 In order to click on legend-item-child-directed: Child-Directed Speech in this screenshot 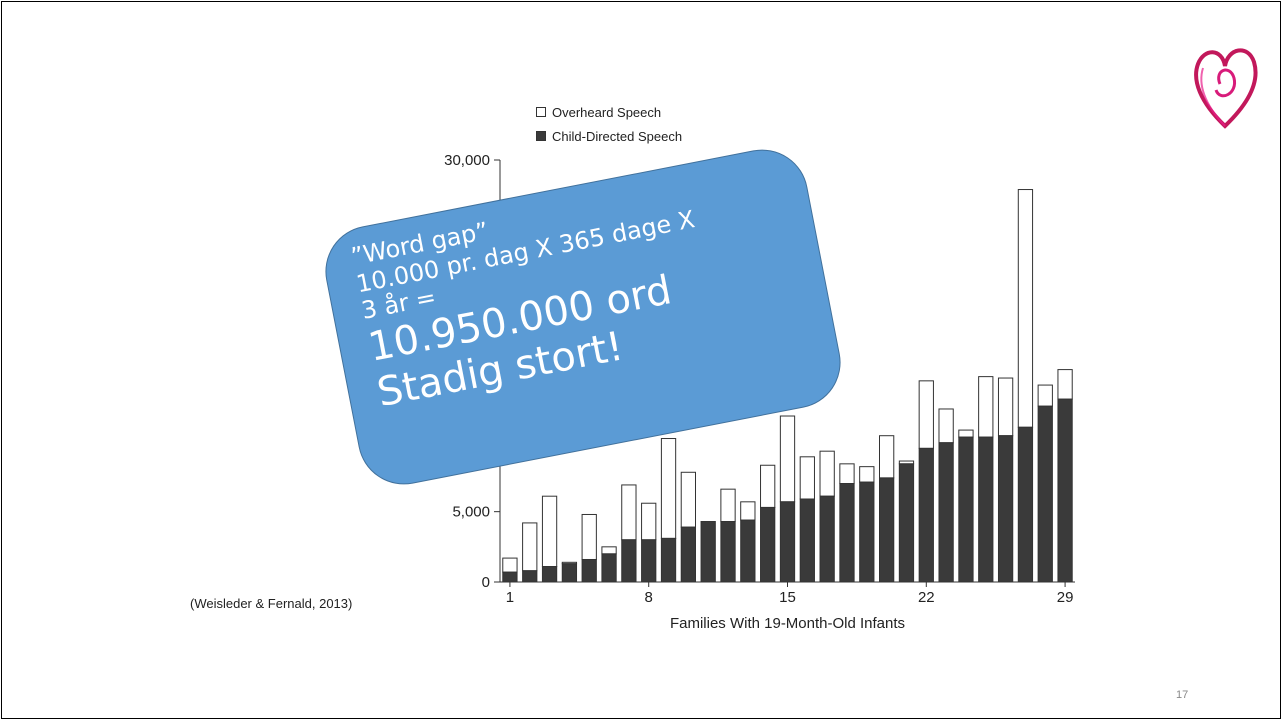, I will do `click(609, 136)`.